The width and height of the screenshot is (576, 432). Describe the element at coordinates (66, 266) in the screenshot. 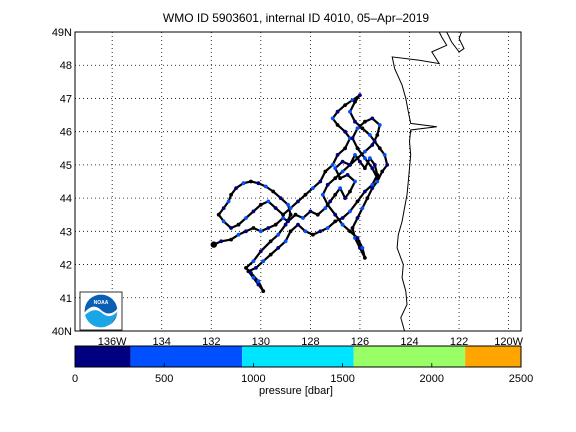

I see `lat-tick-label: 42` at that location.